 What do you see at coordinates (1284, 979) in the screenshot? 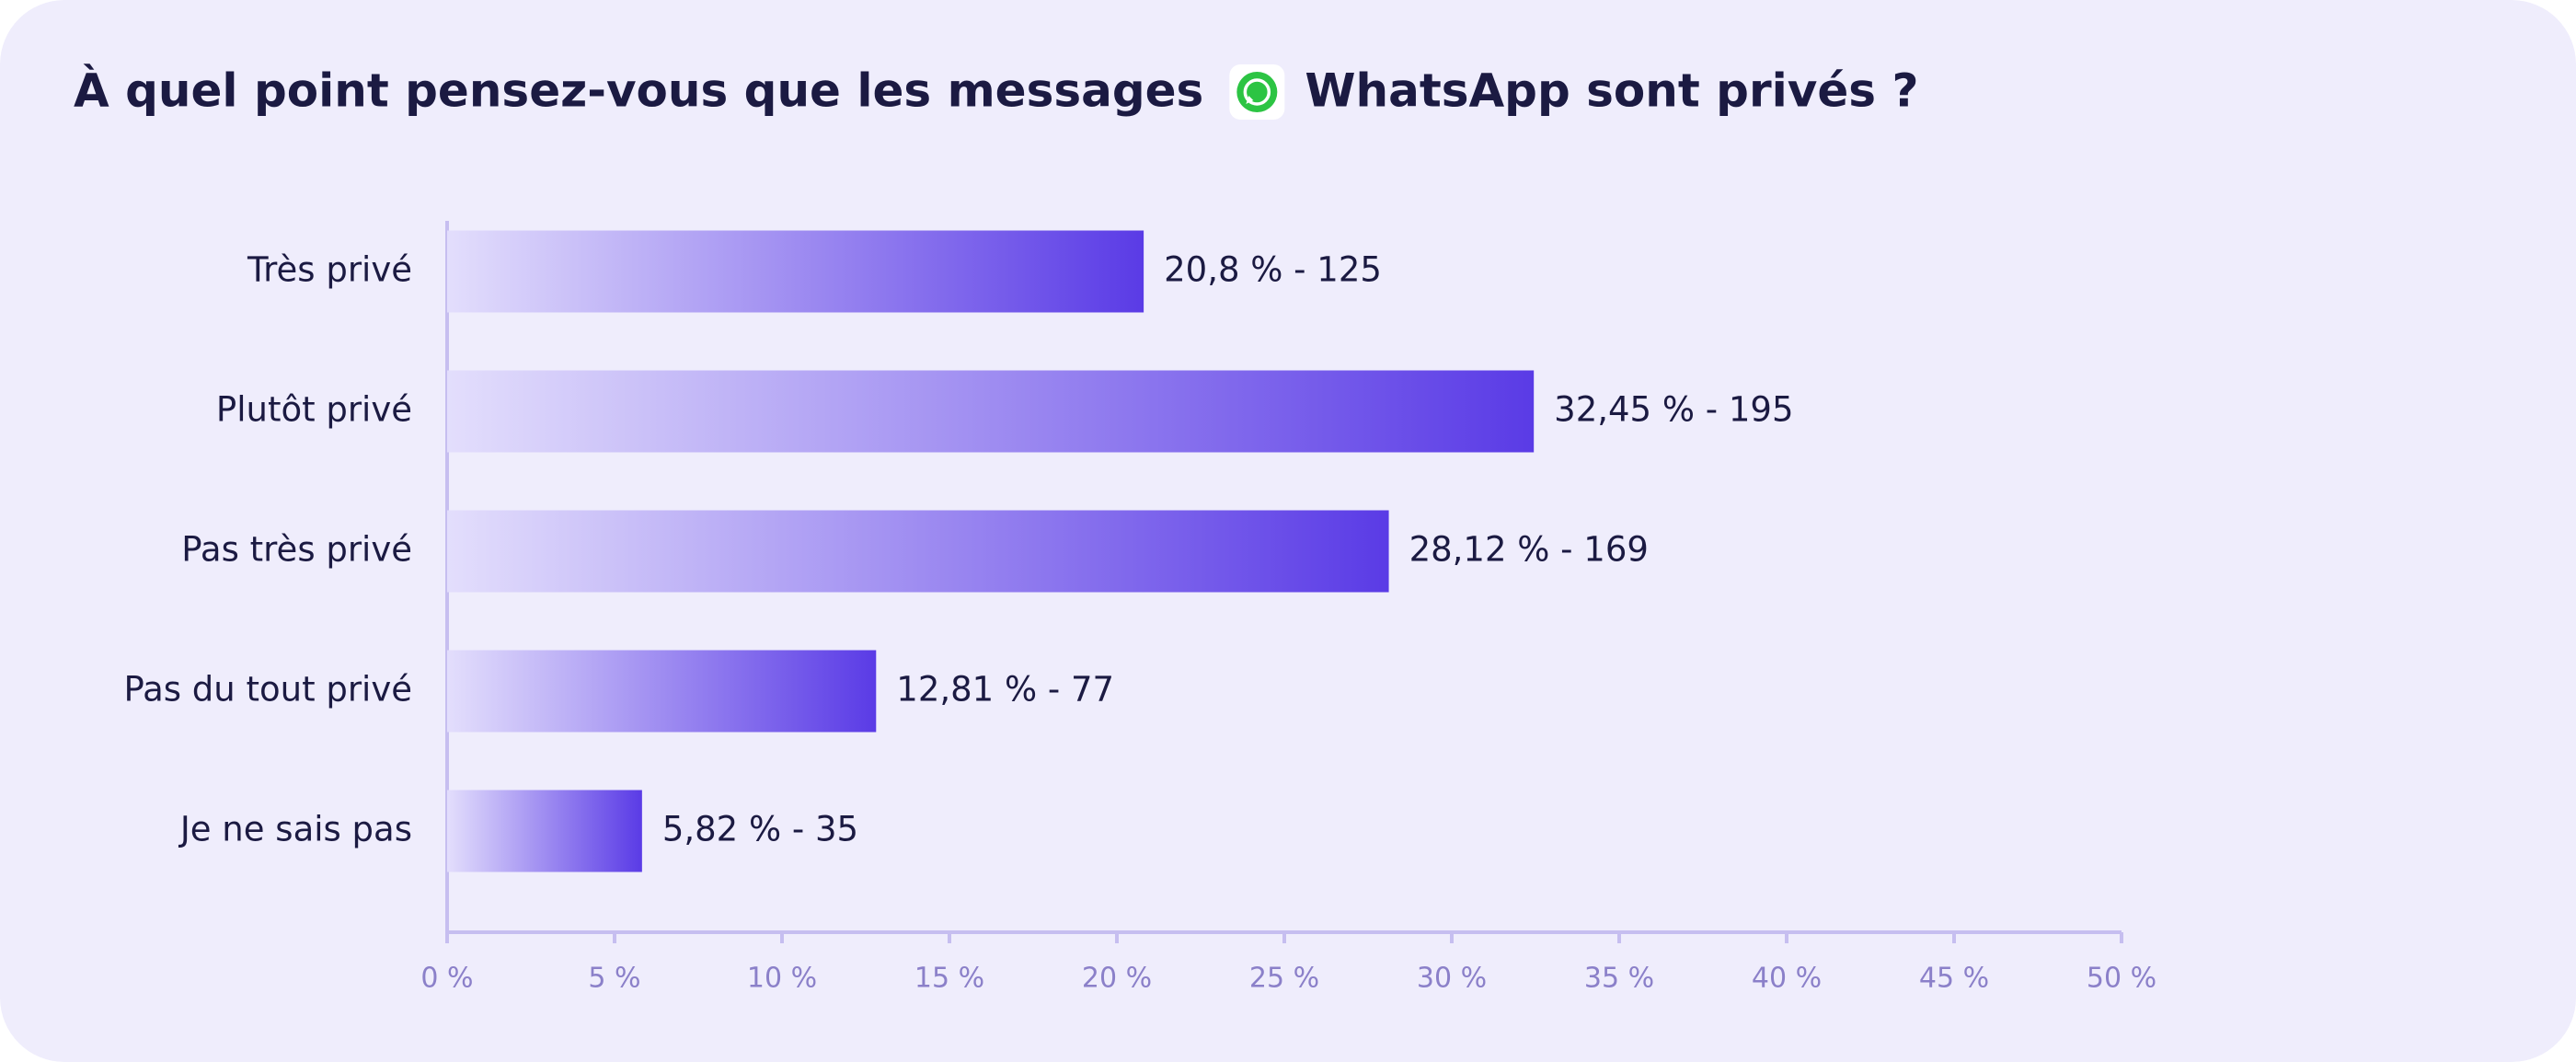
I see `x-tick-label: 25 %` at bounding box center [1284, 979].